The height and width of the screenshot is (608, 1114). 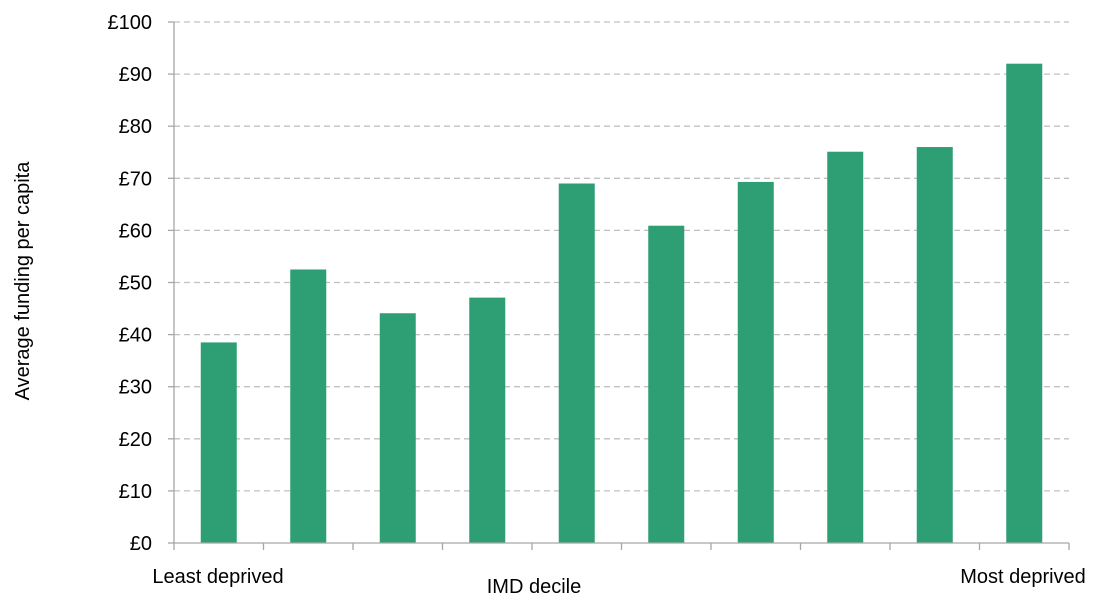 What do you see at coordinates (135, 127) in the screenshot?
I see `y-tick-label: £80` at bounding box center [135, 127].